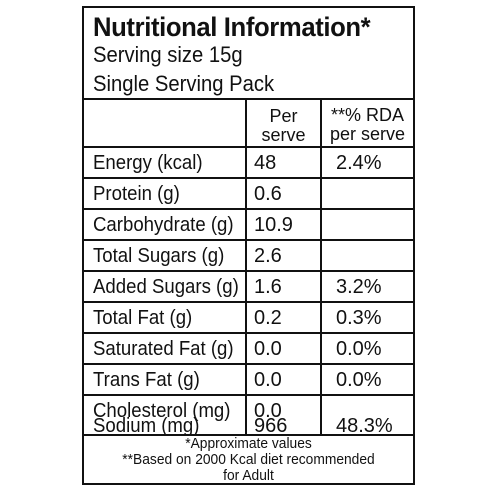 Image resolution: width=500 pixels, height=500 pixels. I want to click on per-serve-value: 0.2, so click(268, 318).